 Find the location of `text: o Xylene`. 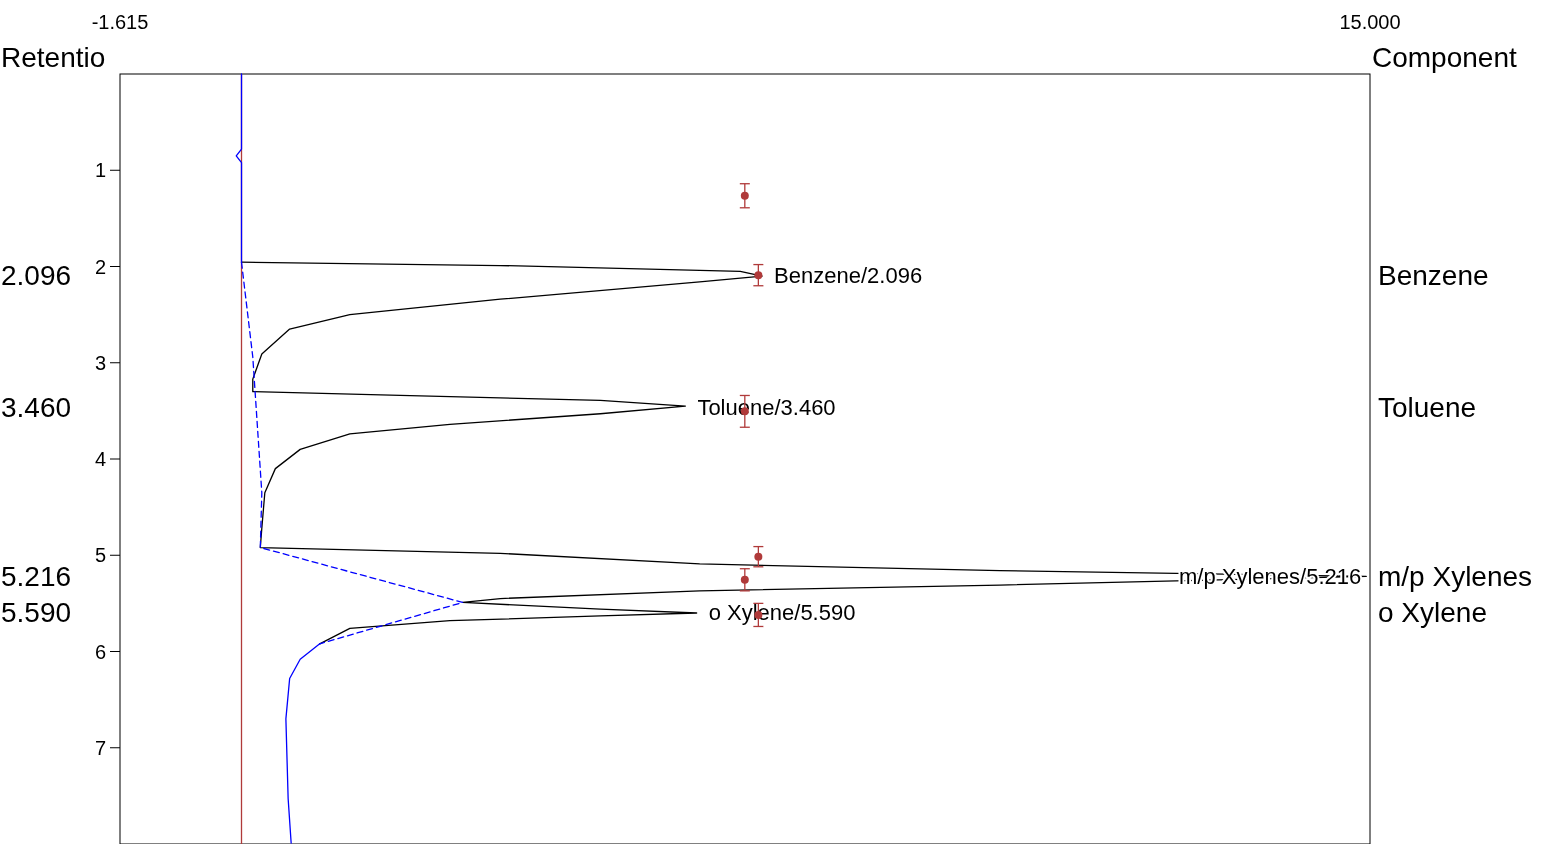

text: o Xylene is located at coordinates (1432, 612).